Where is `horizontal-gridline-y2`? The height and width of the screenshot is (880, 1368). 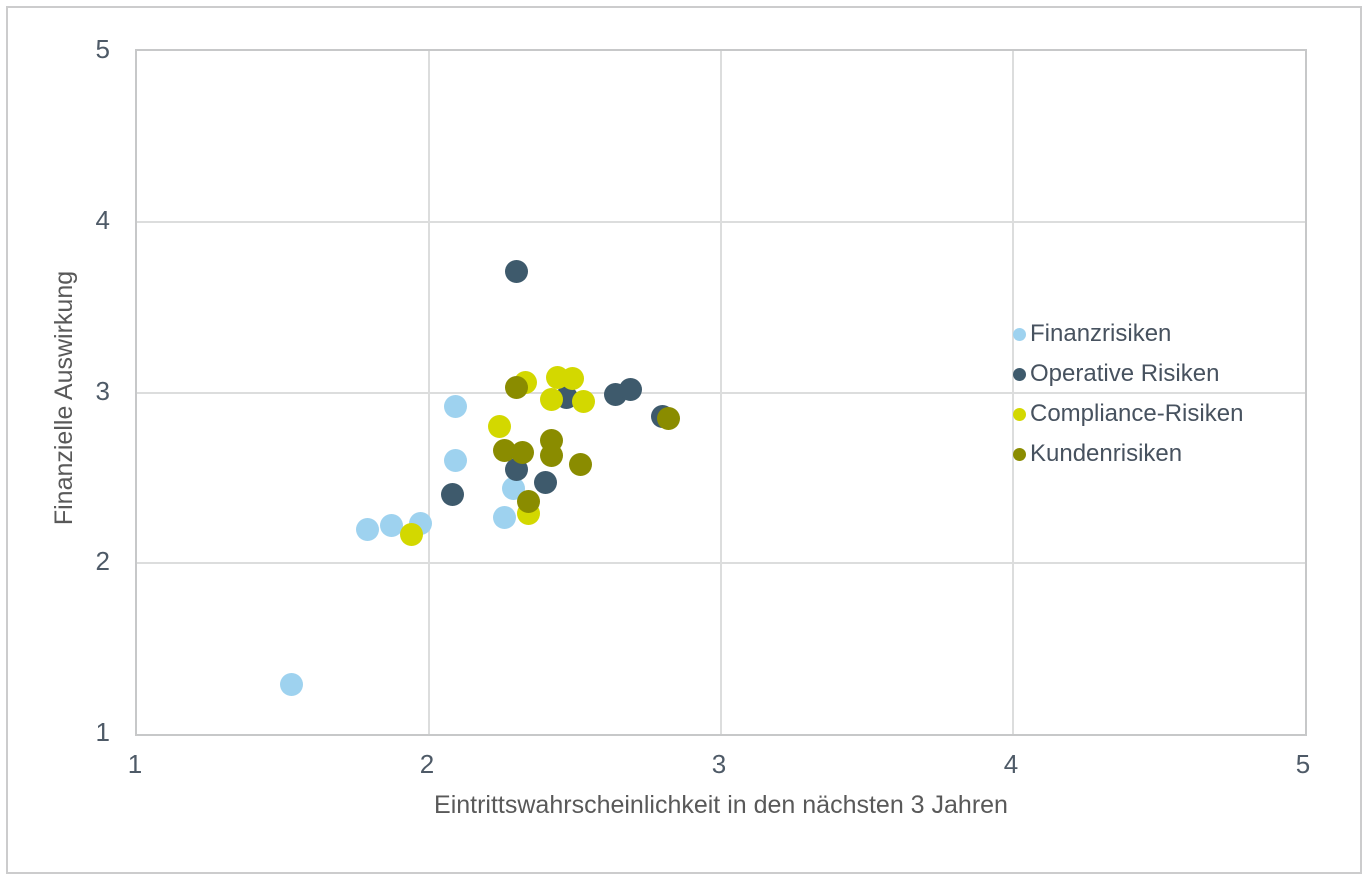
horizontal-gridline-y2 is located at coordinates (721, 563).